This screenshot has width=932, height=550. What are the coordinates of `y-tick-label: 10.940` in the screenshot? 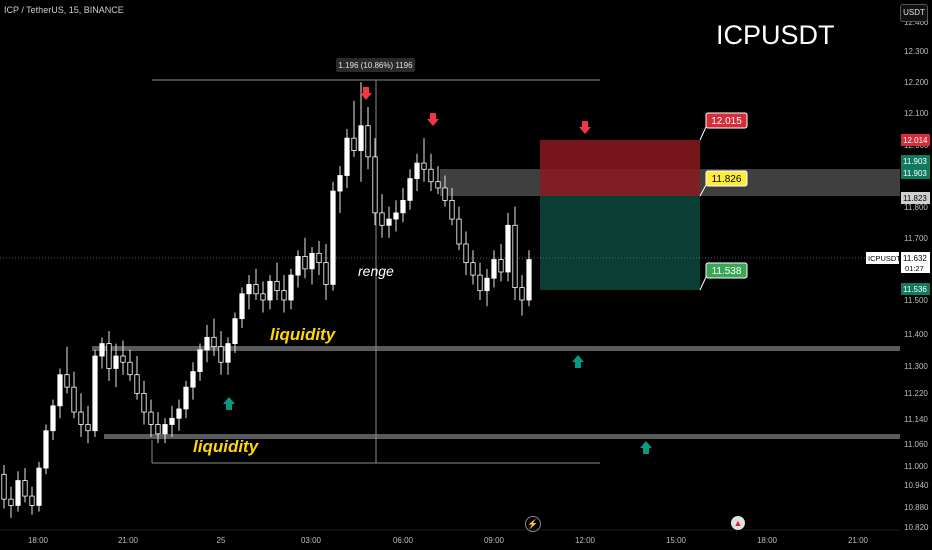 It's located at (916, 485).